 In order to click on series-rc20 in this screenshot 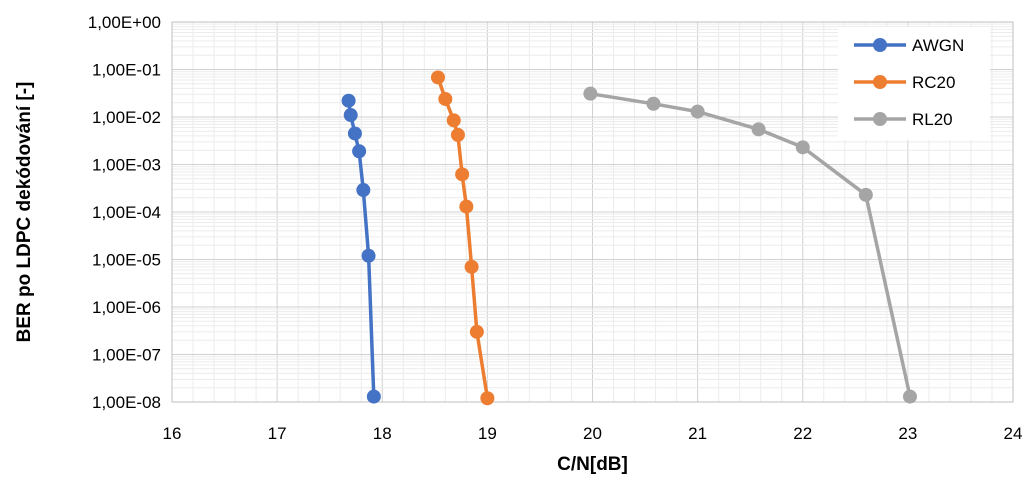, I will do `click(462, 238)`.